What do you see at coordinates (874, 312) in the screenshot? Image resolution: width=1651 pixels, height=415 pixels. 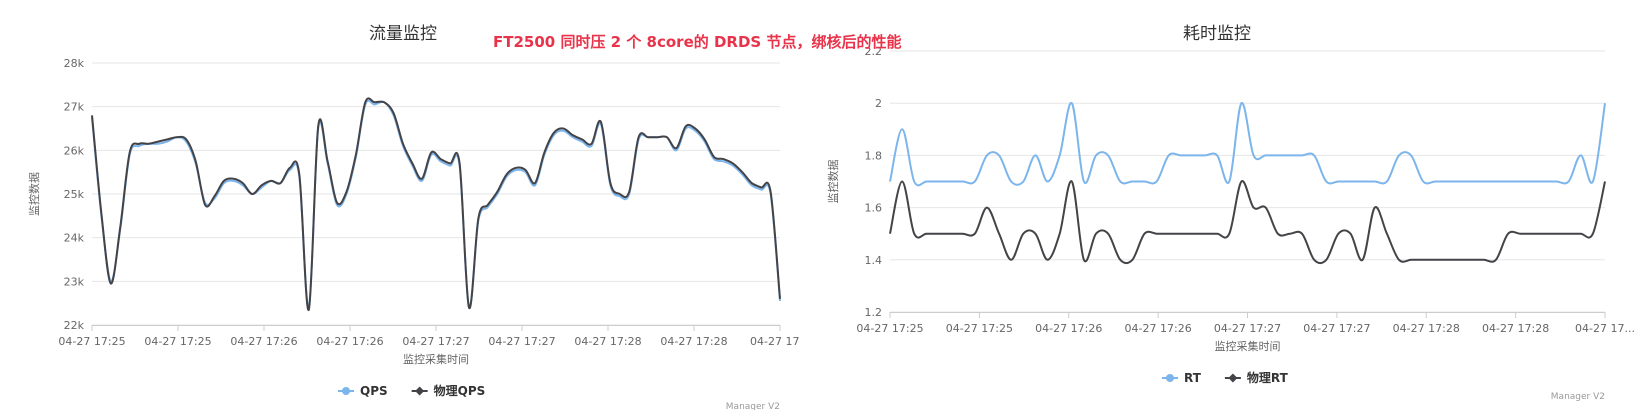 I see `latency-chart-y-tick-label: 1.2` at bounding box center [874, 312].